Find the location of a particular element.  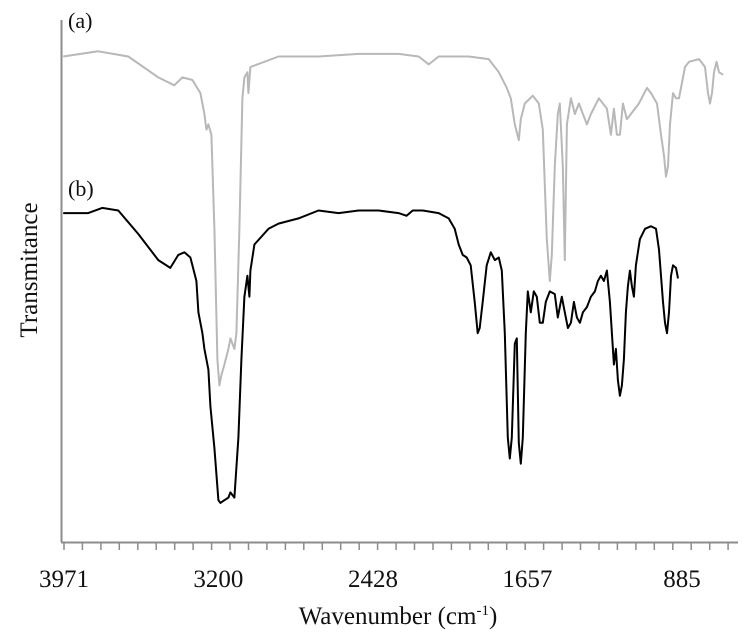

x-axis-title: Wavenumber (cm-1) is located at coordinates (398, 616).